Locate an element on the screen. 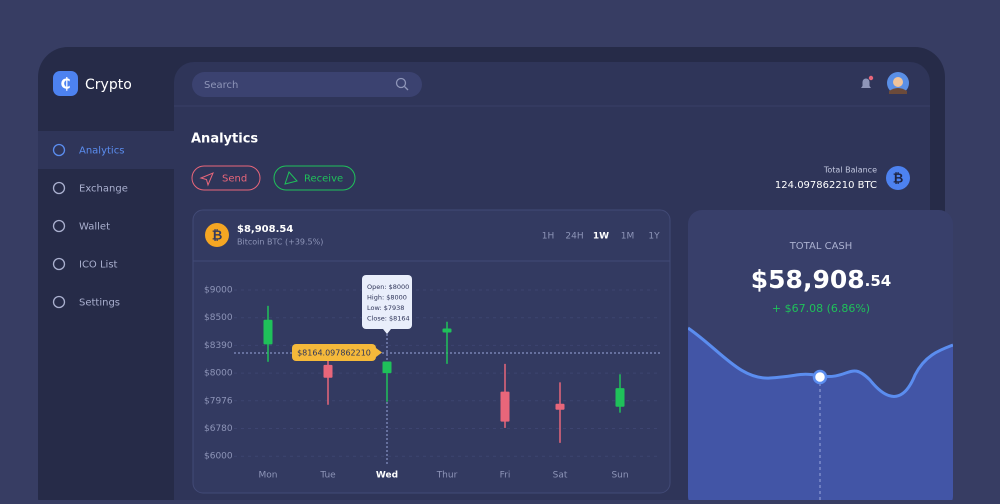  nav-active-bg is located at coordinates (106, 150).